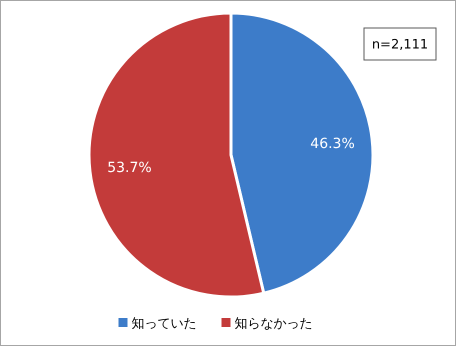 The width and height of the screenshot is (456, 346). Describe the element at coordinates (273, 324) in the screenshot. I see `legend-label: 知らなかった` at that location.